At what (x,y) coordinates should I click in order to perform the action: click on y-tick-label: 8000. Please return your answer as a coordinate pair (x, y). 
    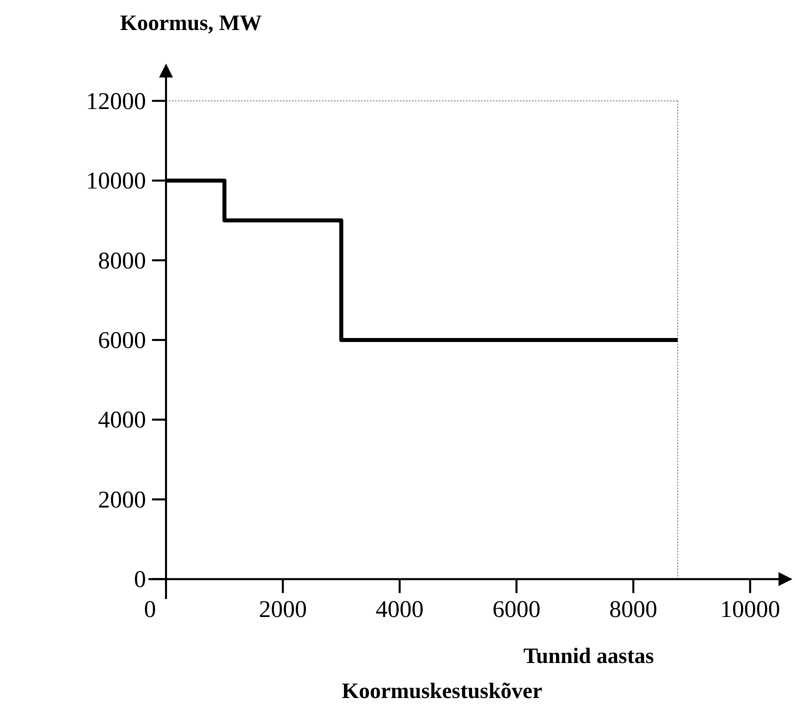
    Looking at the image, I should click on (122, 261).